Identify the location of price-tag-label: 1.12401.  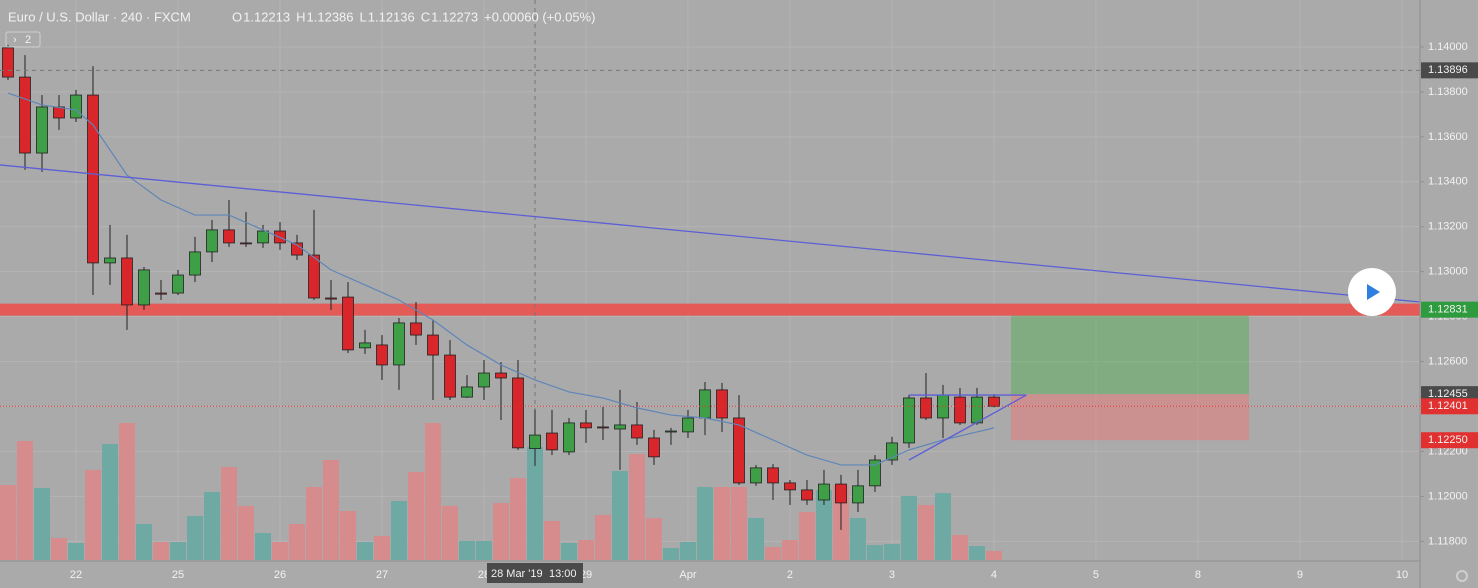
(1448, 406).